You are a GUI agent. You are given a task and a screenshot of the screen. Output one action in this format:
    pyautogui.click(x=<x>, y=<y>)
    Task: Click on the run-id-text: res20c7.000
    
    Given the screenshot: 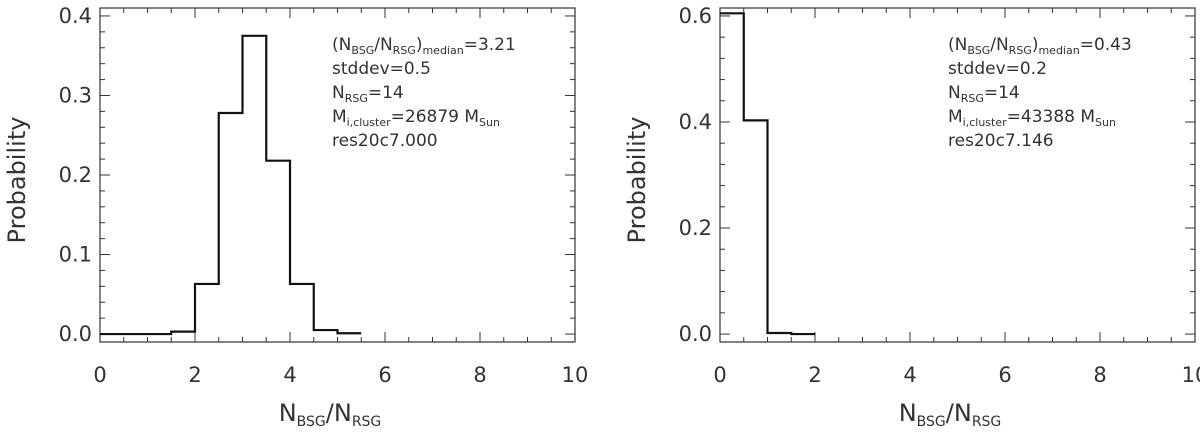 What is the action you would take?
    pyautogui.click(x=385, y=141)
    